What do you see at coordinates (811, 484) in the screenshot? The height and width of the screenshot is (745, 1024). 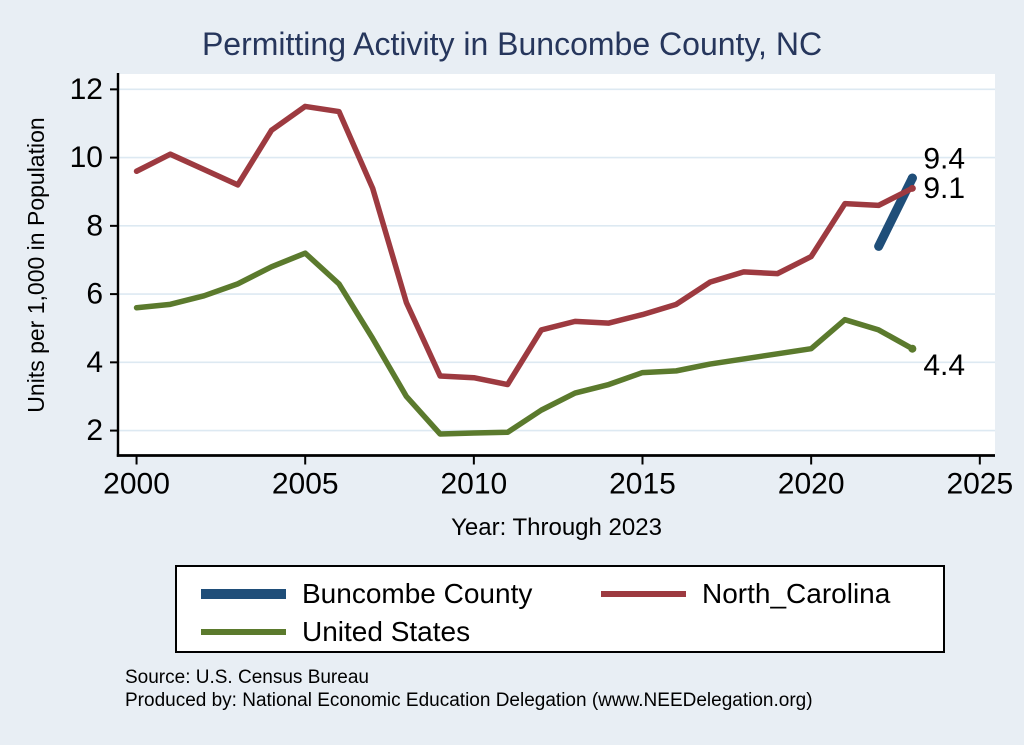 I see `x-tick-label-2020: 2020` at bounding box center [811, 484].